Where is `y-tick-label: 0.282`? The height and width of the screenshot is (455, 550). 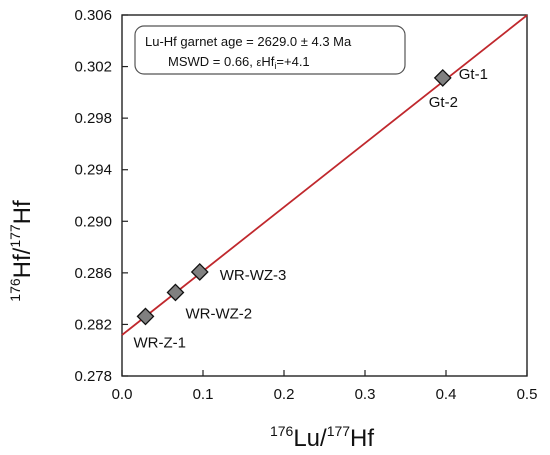
y-tick-label: 0.282 is located at coordinates (93, 324).